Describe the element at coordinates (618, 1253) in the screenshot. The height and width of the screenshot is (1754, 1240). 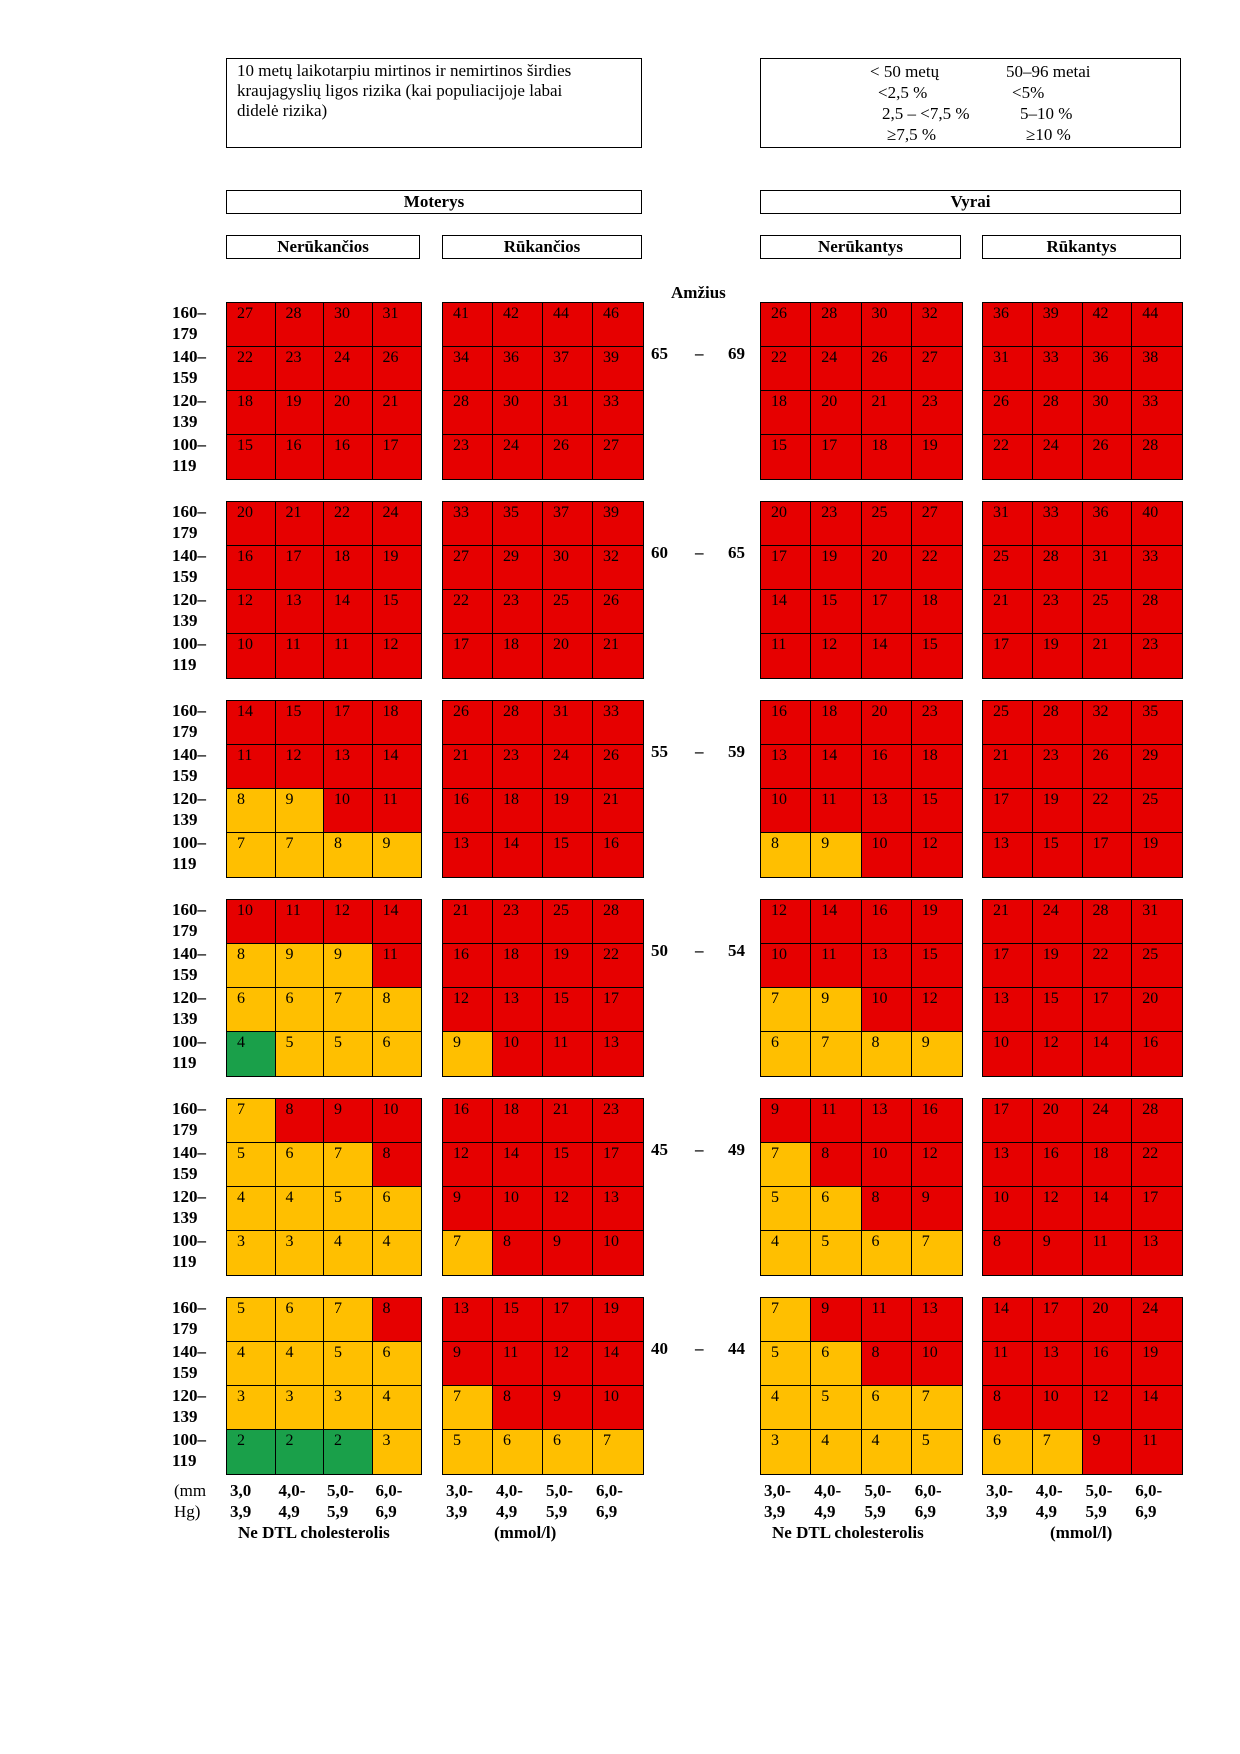
I see `women-smoking-risk-cell: 10` at that location.